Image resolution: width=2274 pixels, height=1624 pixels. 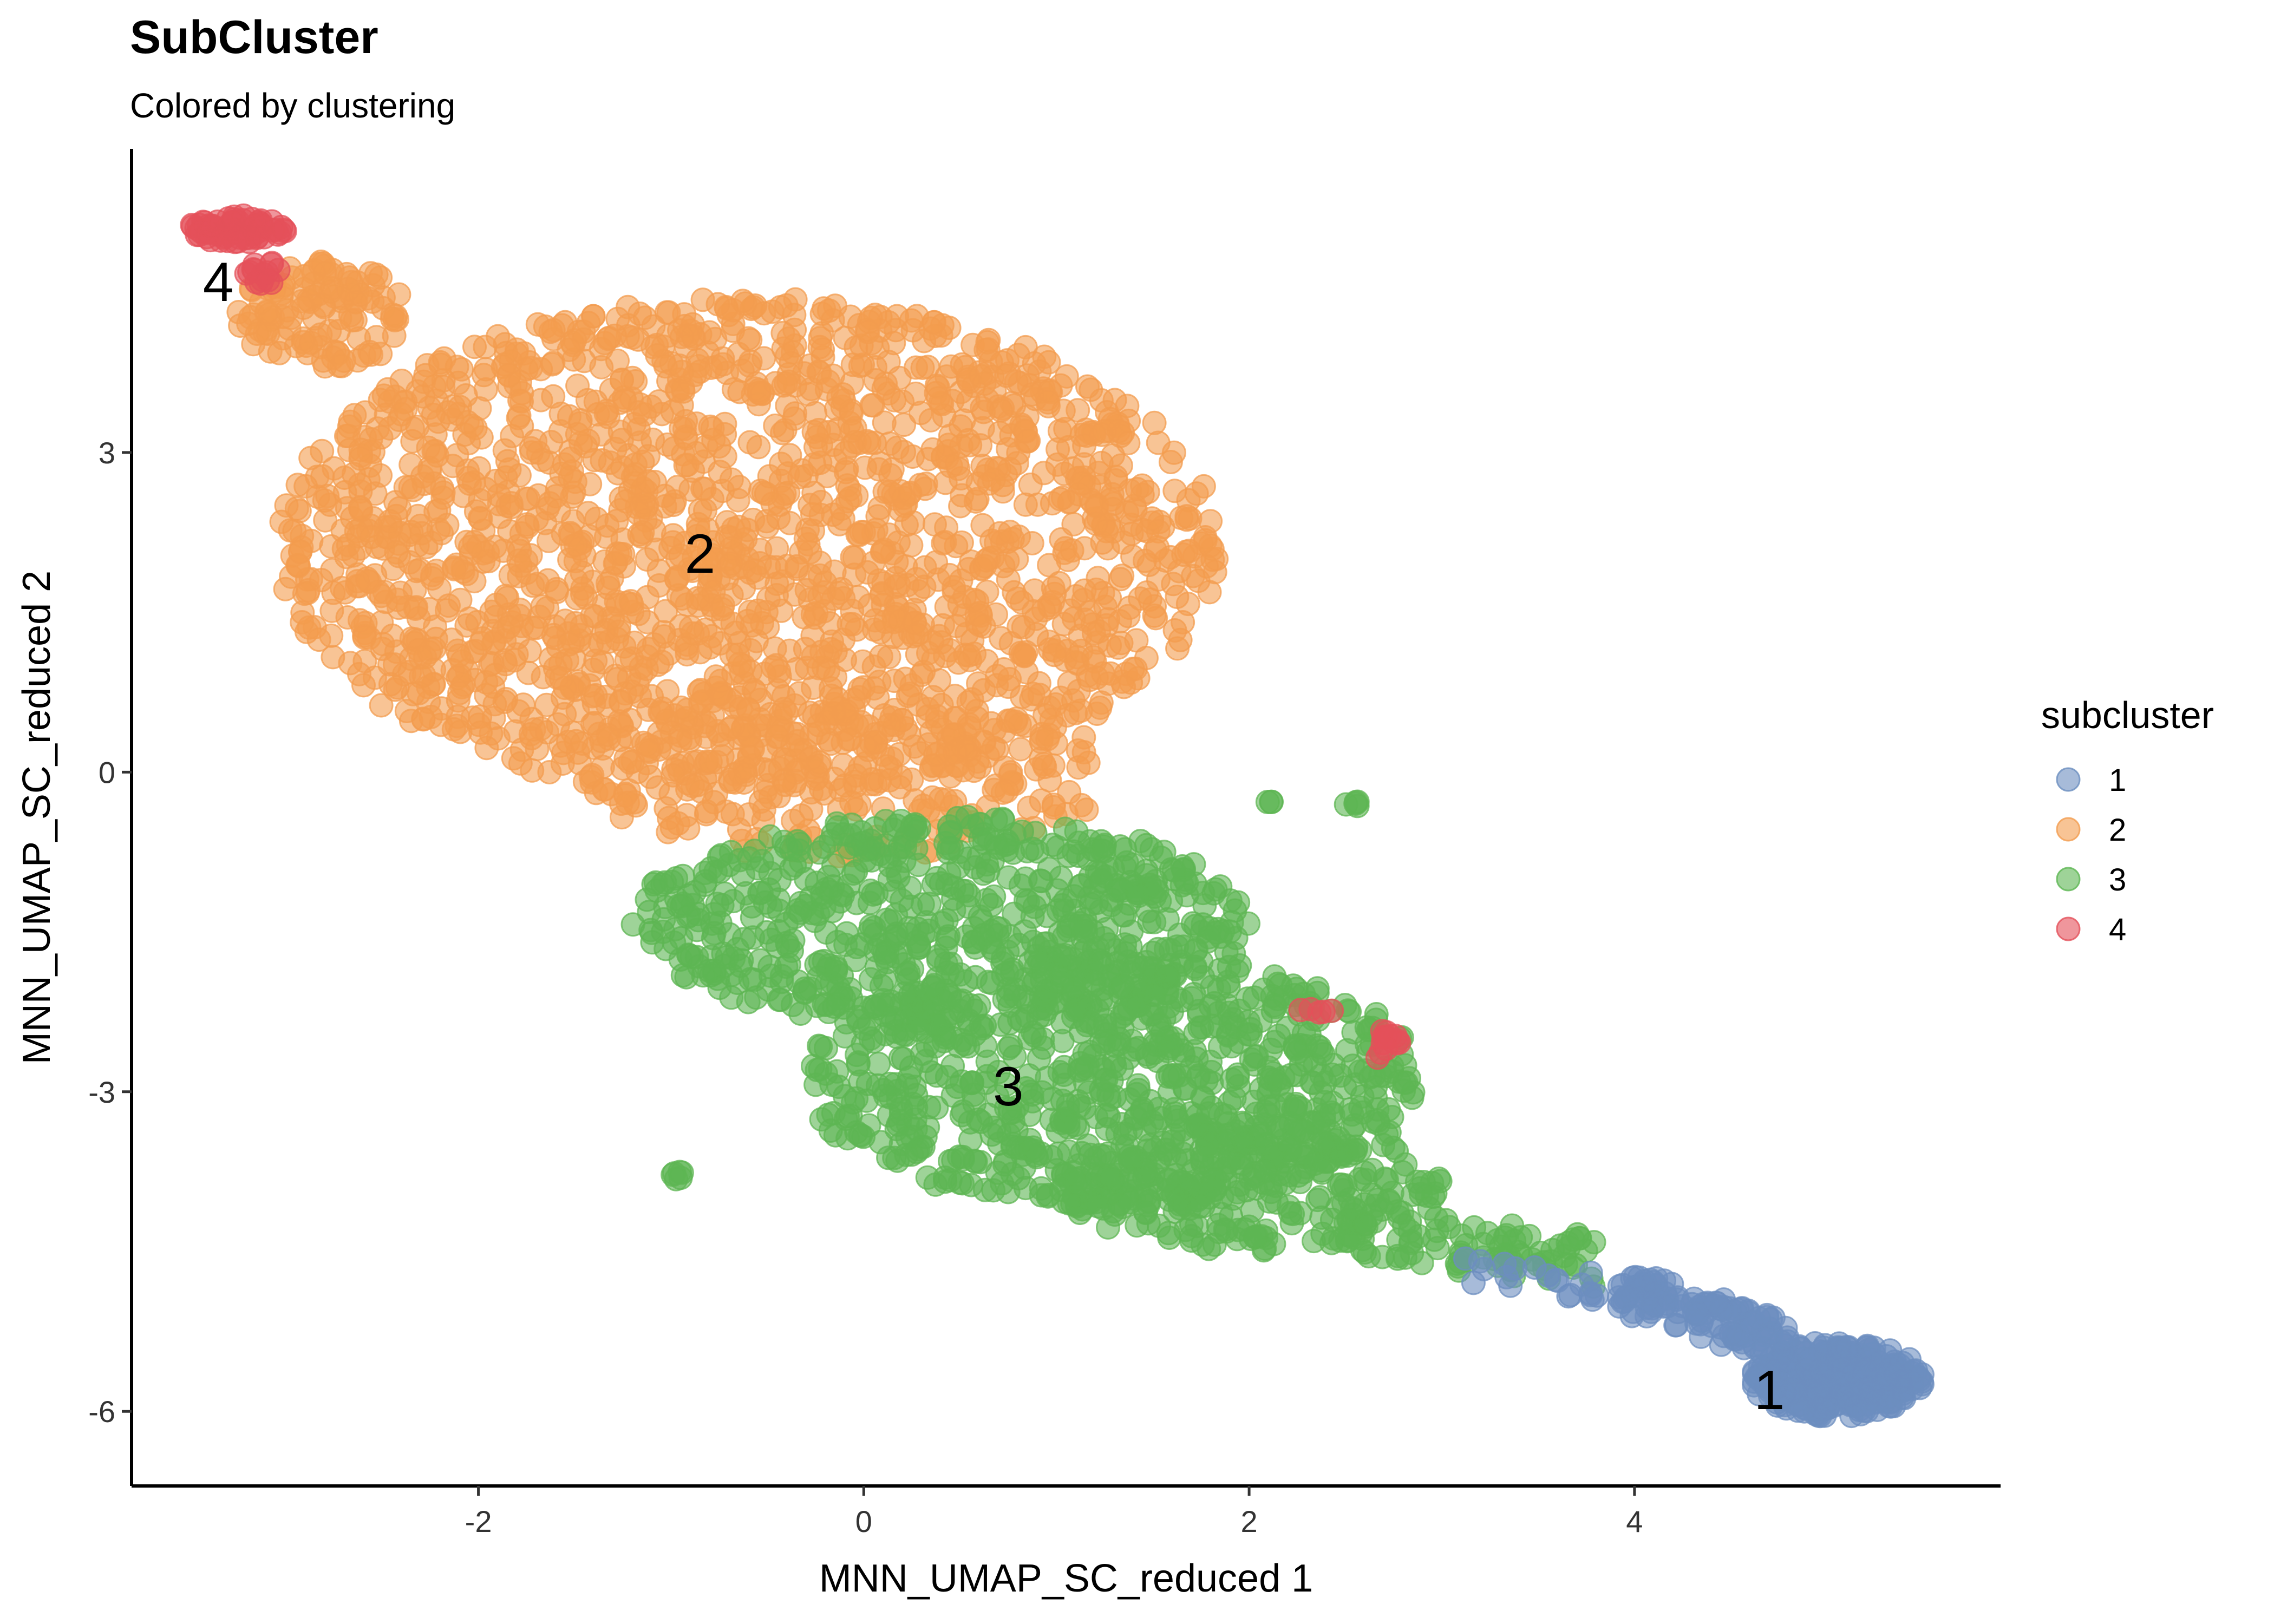 What do you see at coordinates (102, 1411) in the screenshot?
I see `y-tick-label: -6` at bounding box center [102, 1411].